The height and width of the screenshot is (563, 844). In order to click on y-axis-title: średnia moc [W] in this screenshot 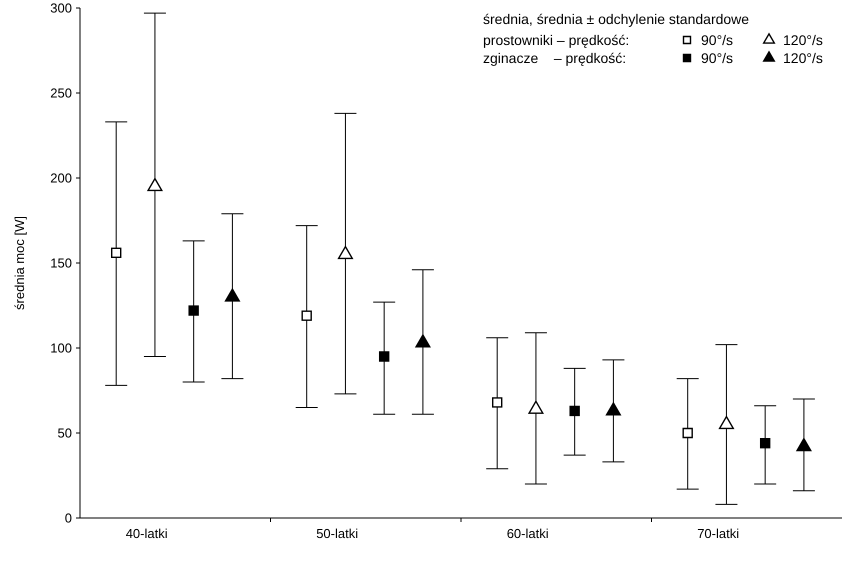, I will do `click(19, 263)`.